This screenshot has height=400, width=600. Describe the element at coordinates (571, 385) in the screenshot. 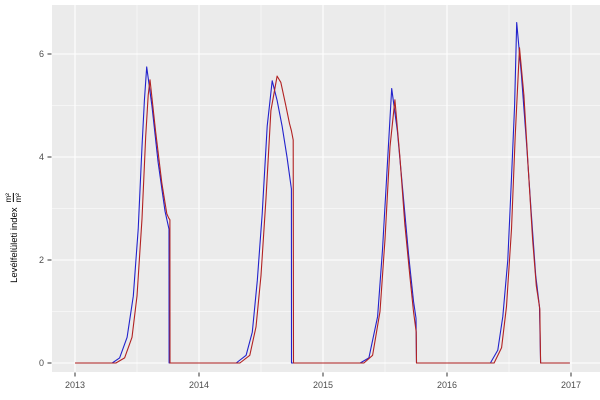

I see `x-axis-tick-label: 2017` at that location.